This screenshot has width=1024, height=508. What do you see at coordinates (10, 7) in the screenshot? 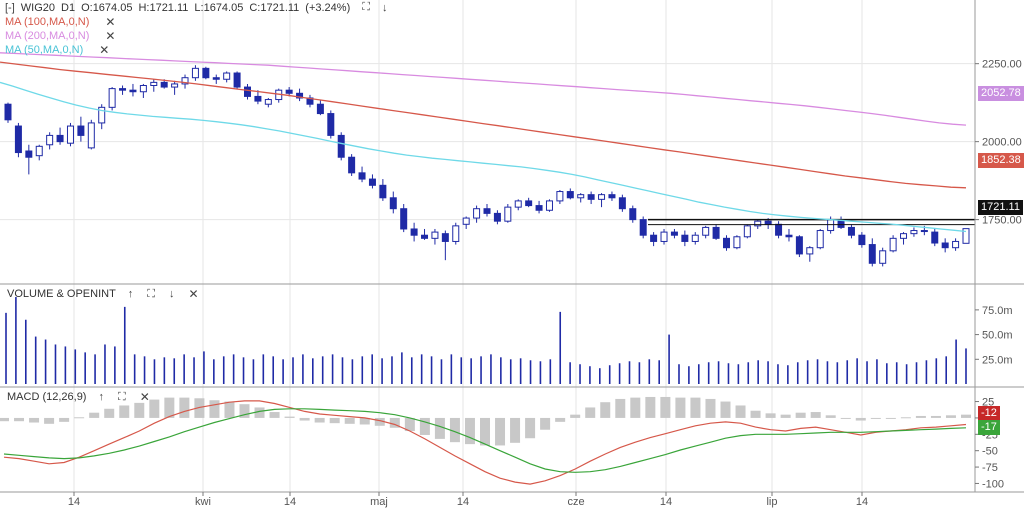
I see `collapse-button: [-]` at bounding box center [10, 7].